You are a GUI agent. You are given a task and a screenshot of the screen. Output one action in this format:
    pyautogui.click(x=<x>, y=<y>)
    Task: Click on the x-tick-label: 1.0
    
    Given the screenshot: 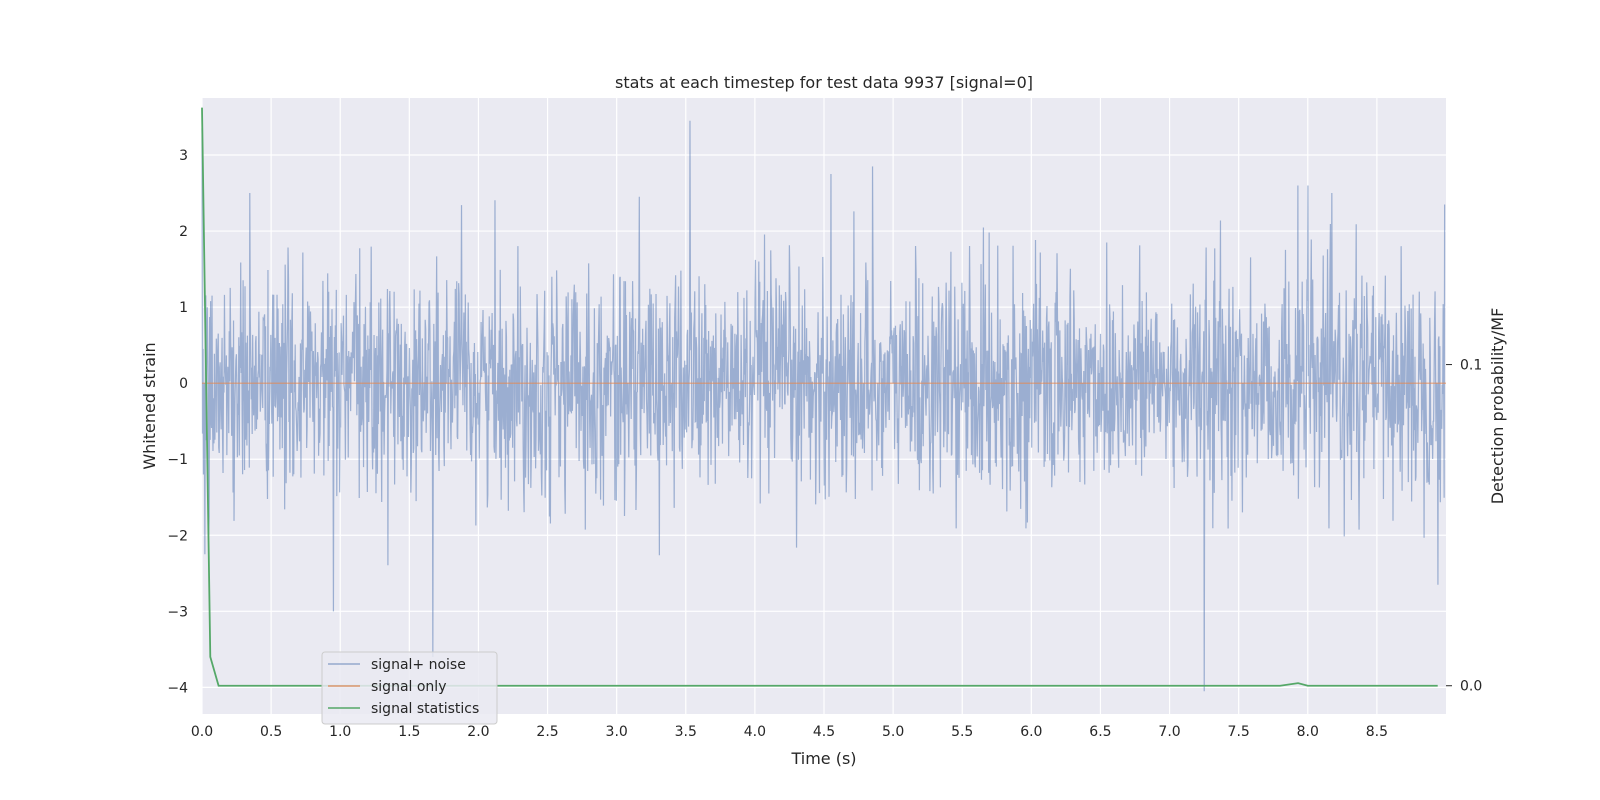 What is the action you would take?
    pyautogui.click(x=340, y=732)
    